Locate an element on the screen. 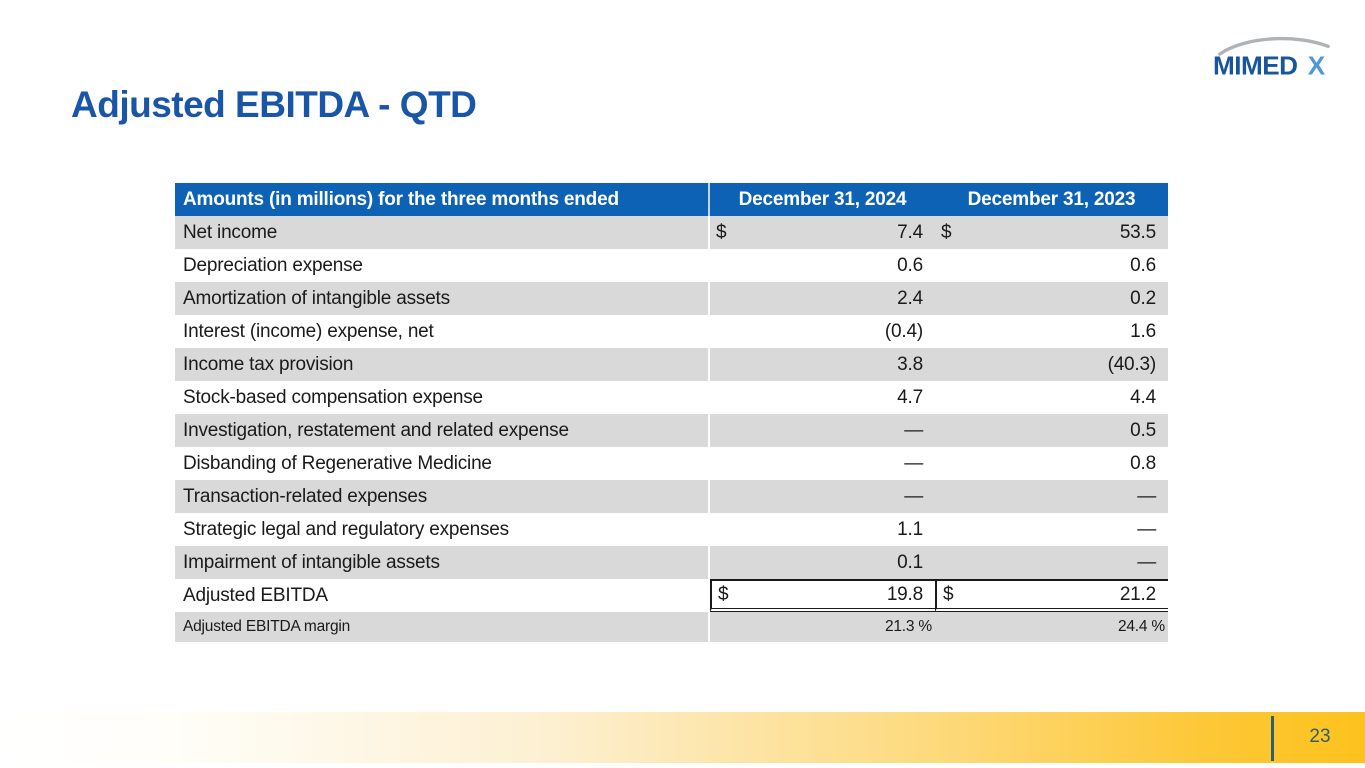  table-row: Impairment of intangible assets 0.1 — is located at coordinates (671, 562).